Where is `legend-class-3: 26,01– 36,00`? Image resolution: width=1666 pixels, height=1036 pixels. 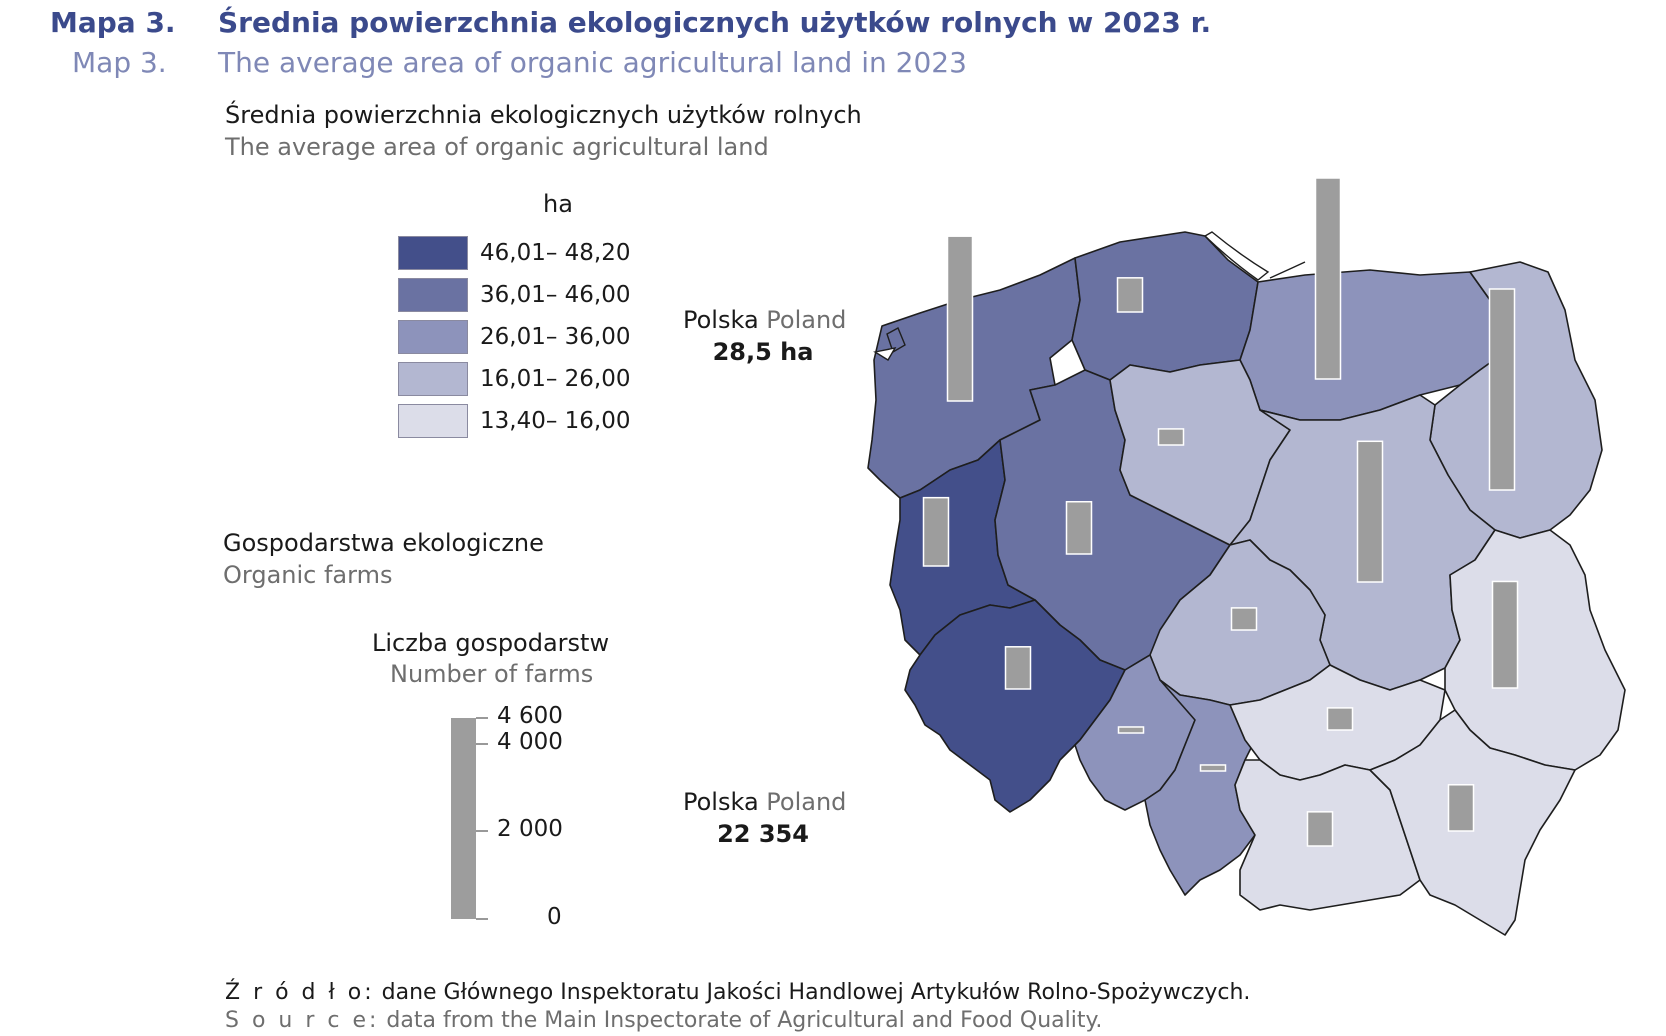 legend-class-3: 26,01– 36,00 is located at coordinates (514, 337).